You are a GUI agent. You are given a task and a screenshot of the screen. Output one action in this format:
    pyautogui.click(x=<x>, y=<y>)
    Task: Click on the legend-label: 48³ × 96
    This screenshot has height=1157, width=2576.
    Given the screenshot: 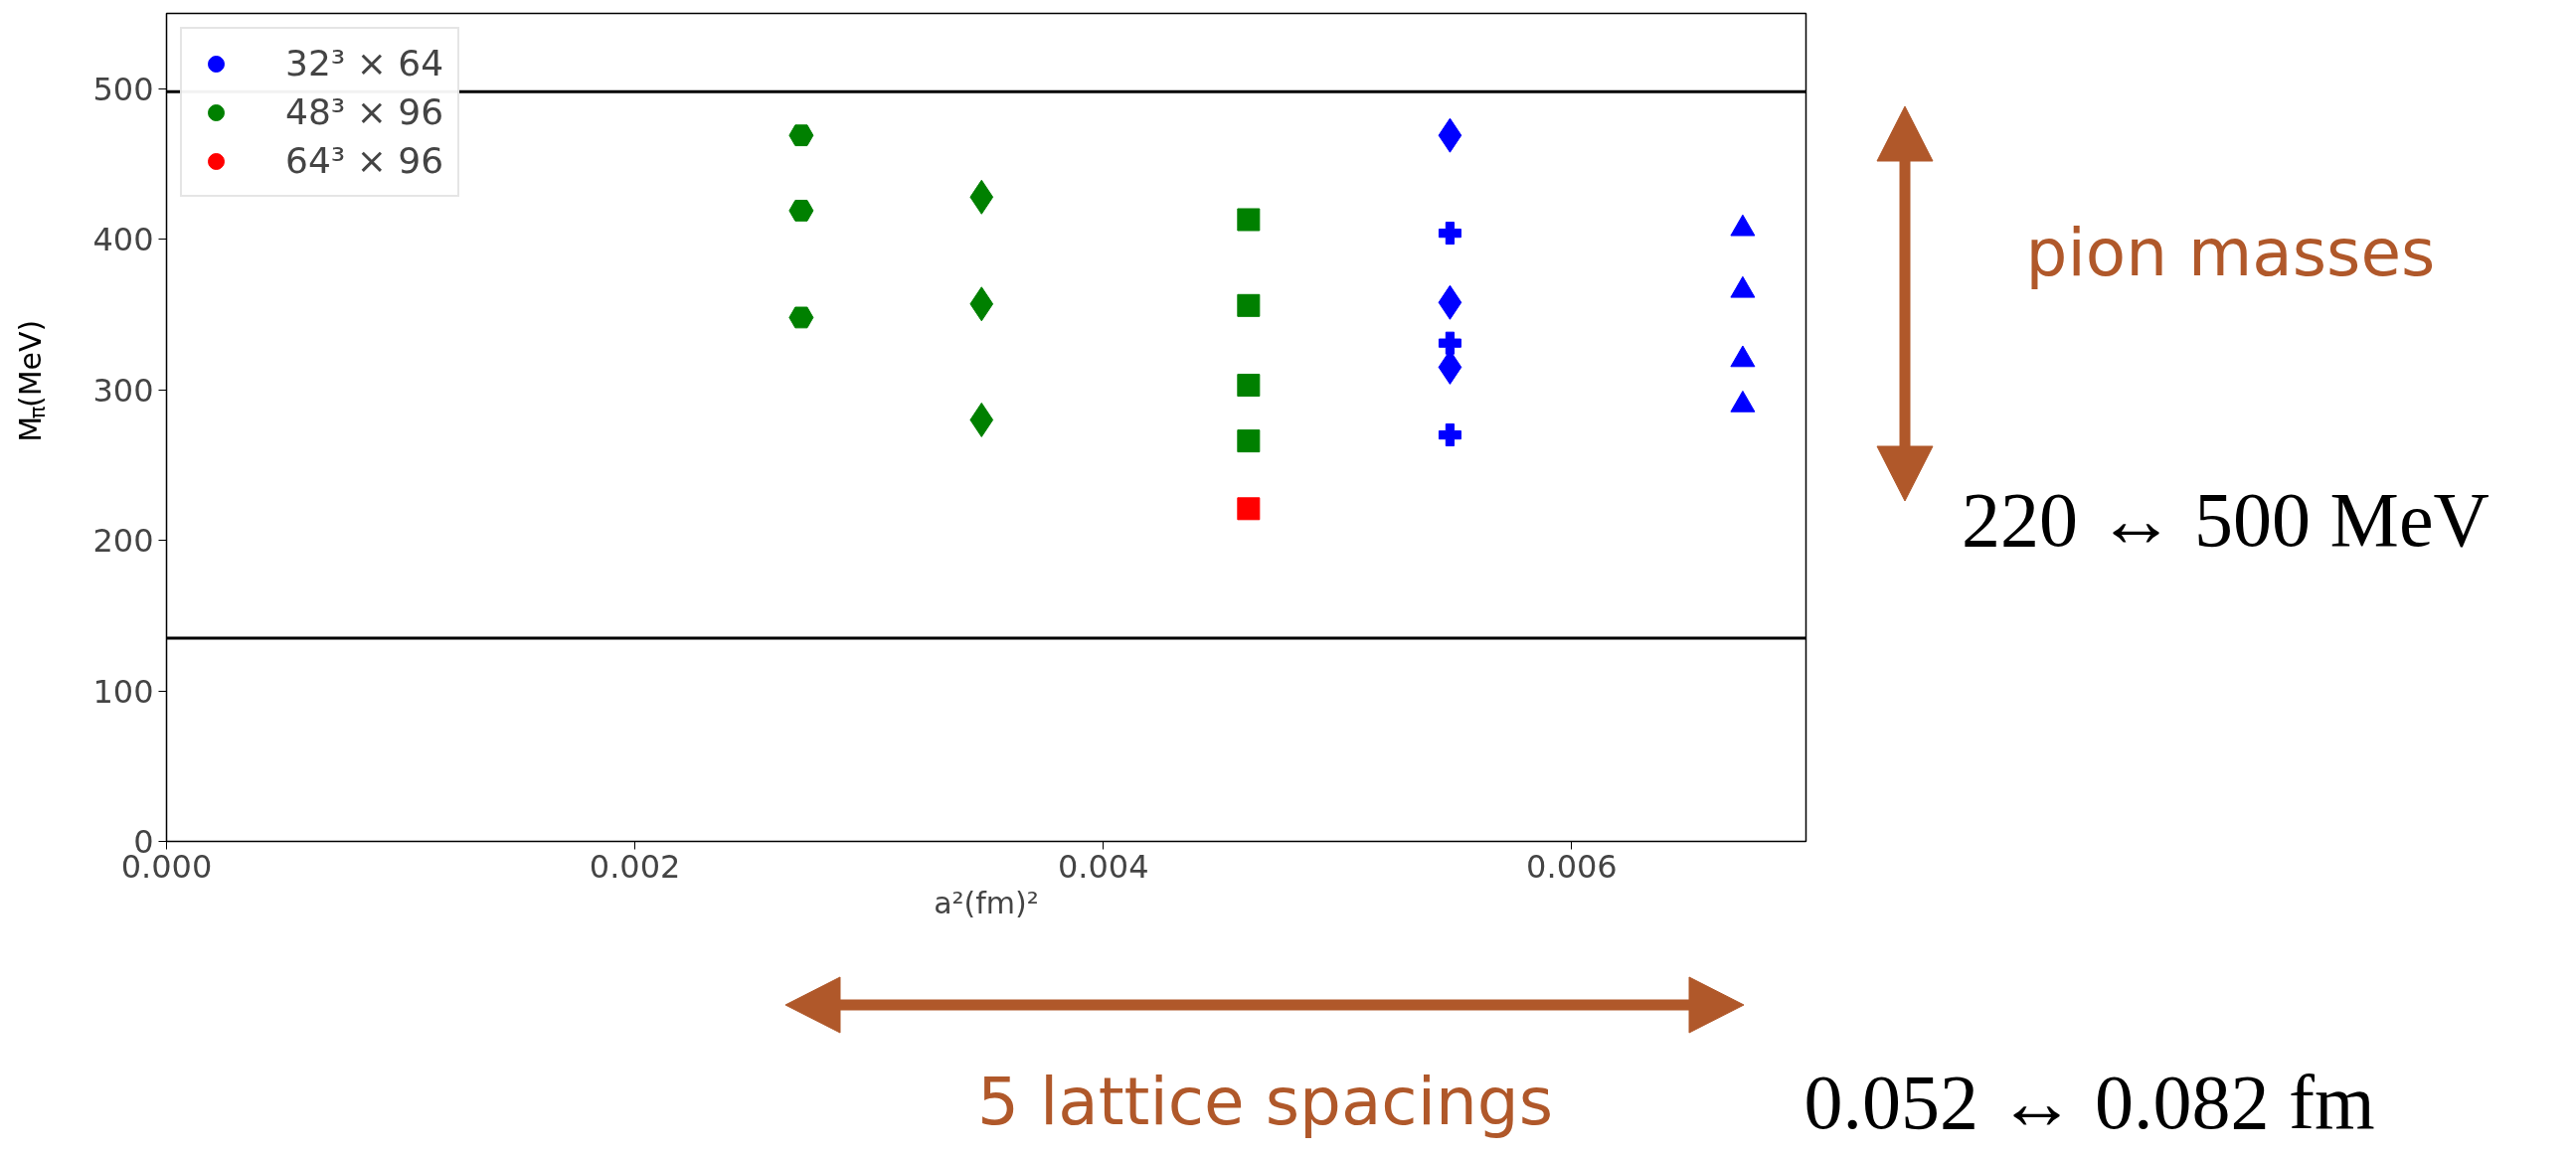 What is the action you would take?
    pyautogui.click(x=364, y=111)
    